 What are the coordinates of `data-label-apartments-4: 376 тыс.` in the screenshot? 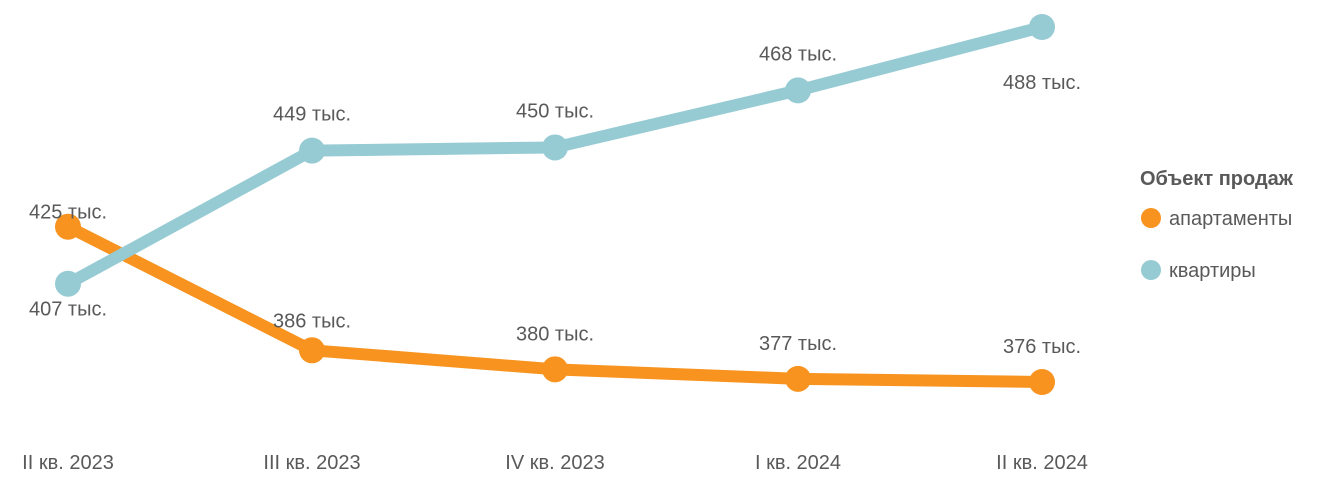 It's located at (1042, 347).